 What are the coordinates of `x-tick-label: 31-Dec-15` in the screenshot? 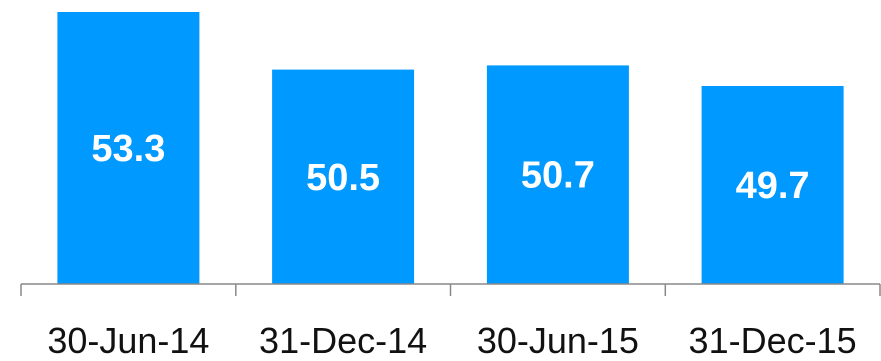 It's located at (773, 340).